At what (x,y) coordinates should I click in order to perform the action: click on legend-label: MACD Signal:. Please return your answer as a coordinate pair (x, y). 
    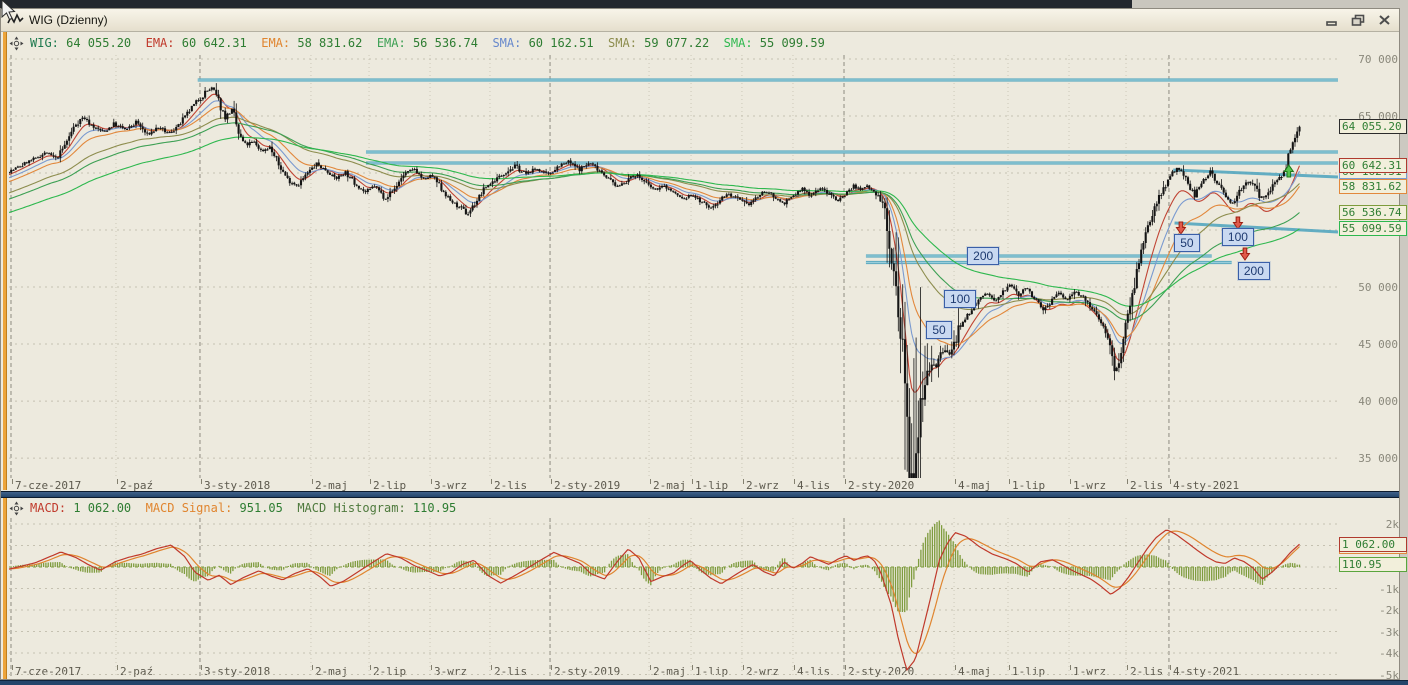
    Looking at the image, I should click on (192, 508).